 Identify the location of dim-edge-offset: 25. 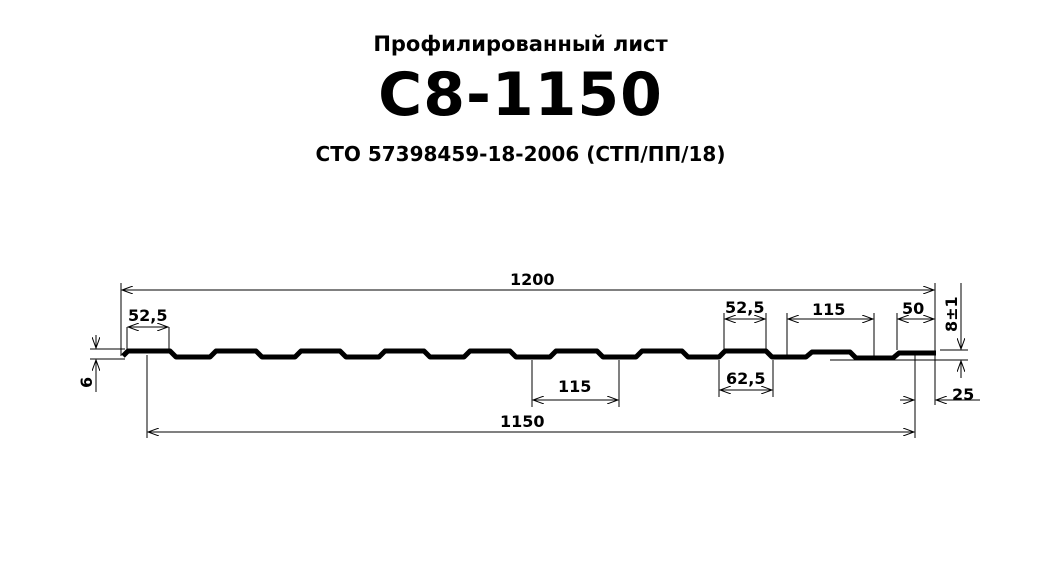
(963, 394).